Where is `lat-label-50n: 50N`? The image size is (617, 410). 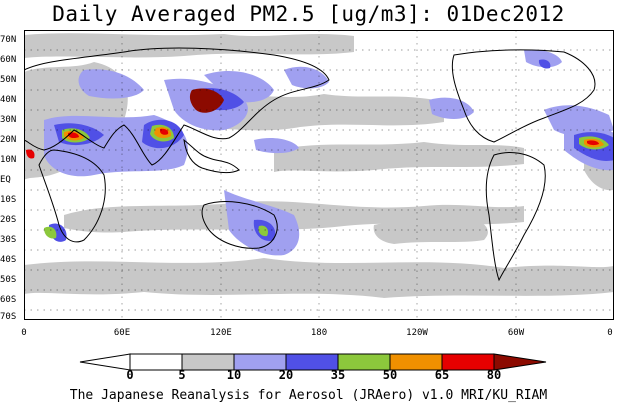 lat-label-50n: 50N is located at coordinates (8, 80).